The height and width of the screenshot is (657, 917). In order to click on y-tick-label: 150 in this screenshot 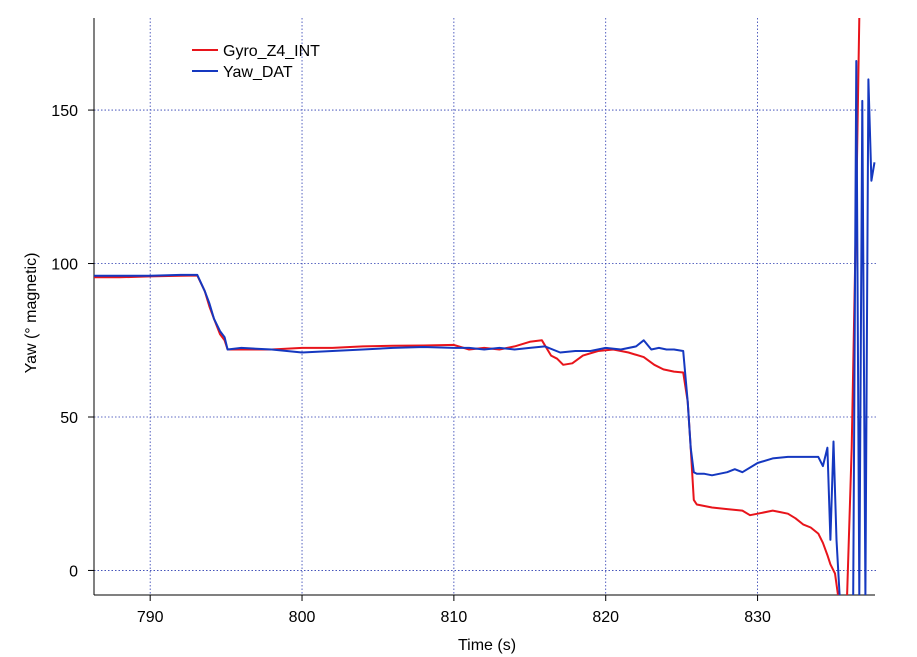, I will do `click(64, 111)`.